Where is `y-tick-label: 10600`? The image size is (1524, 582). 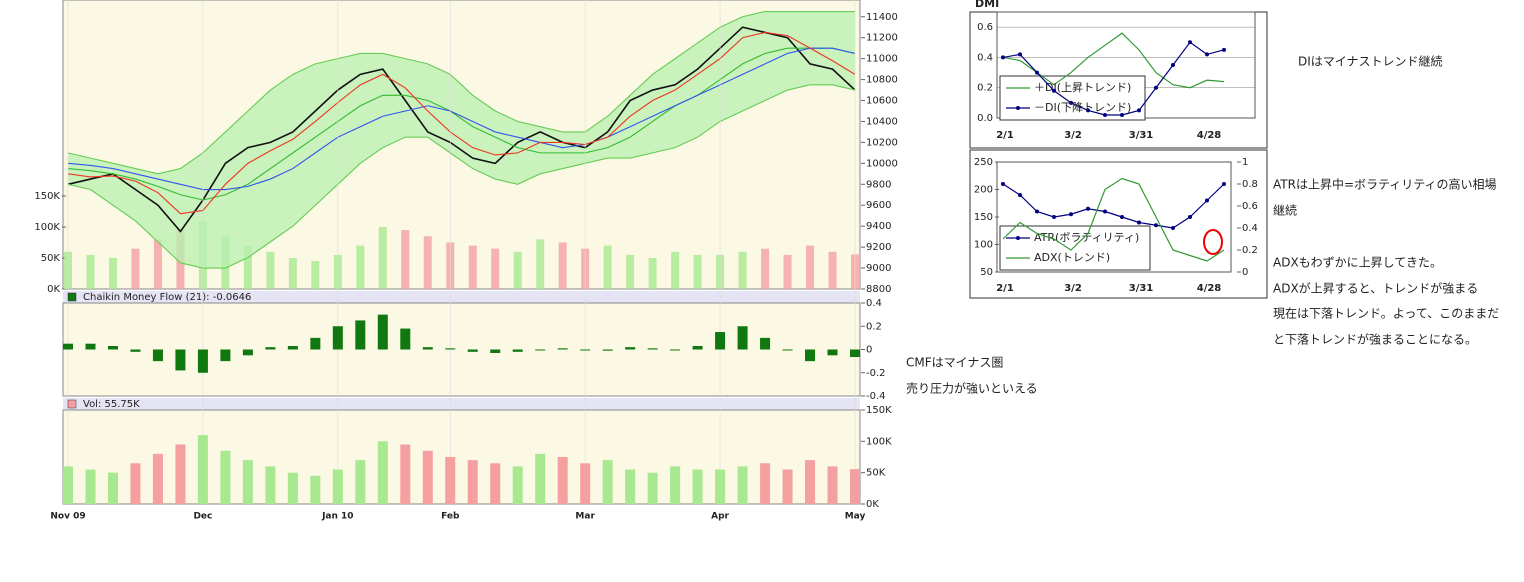
y-tick-label: 10600 is located at coordinates (882, 101).